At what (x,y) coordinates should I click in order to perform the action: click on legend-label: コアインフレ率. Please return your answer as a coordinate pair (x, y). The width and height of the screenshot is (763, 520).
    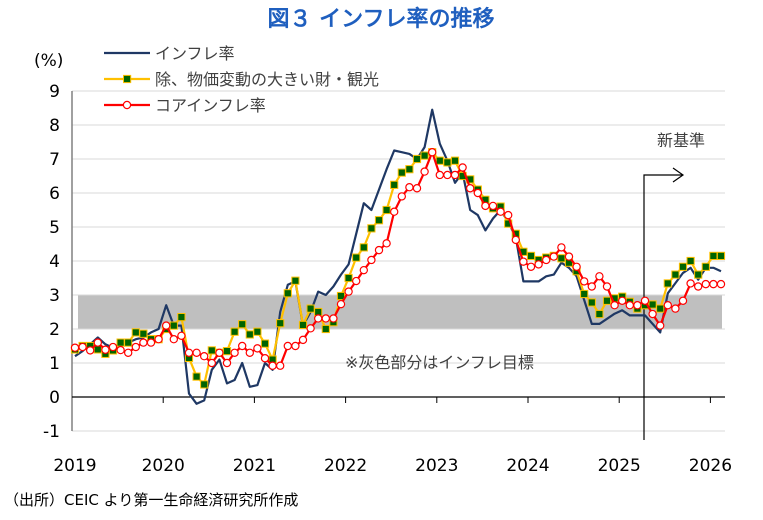
    Looking at the image, I should click on (210, 105).